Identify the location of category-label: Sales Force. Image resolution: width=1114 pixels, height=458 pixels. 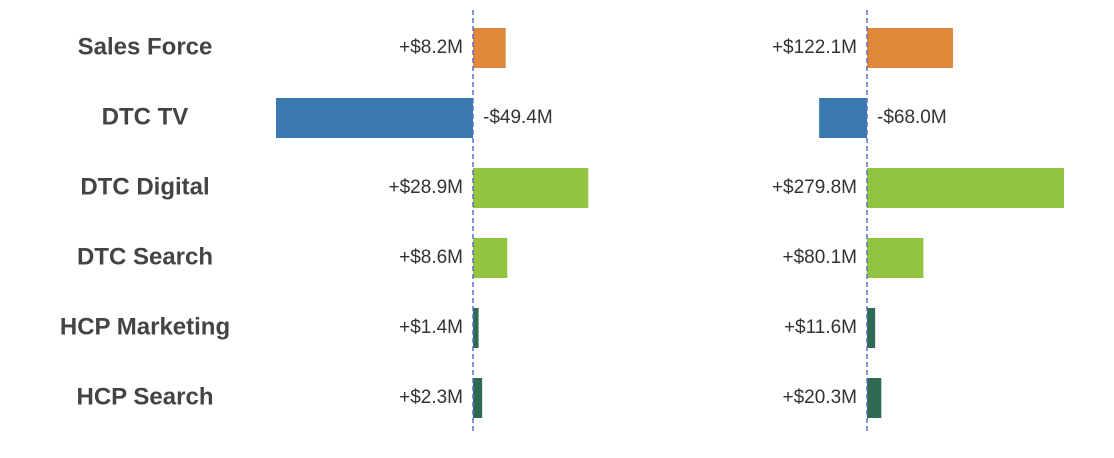
(145, 46).